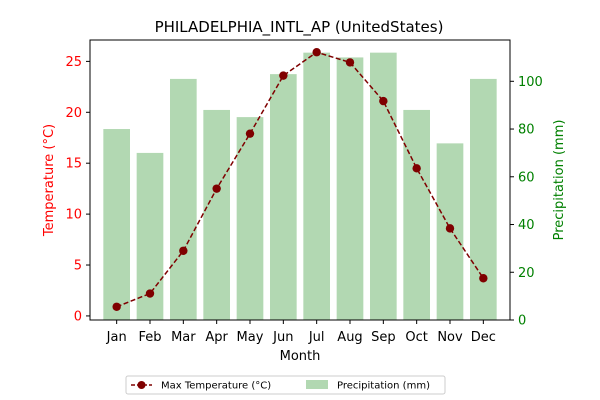 This screenshot has height=400, width=600. Describe the element at coordinates (526, 273) in the screenshot. I see `right-tick-label: 20` at that location.